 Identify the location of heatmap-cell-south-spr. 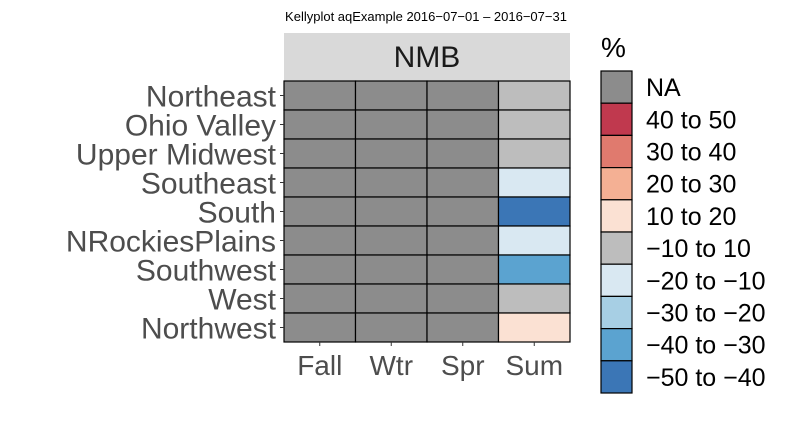
(463, 211).